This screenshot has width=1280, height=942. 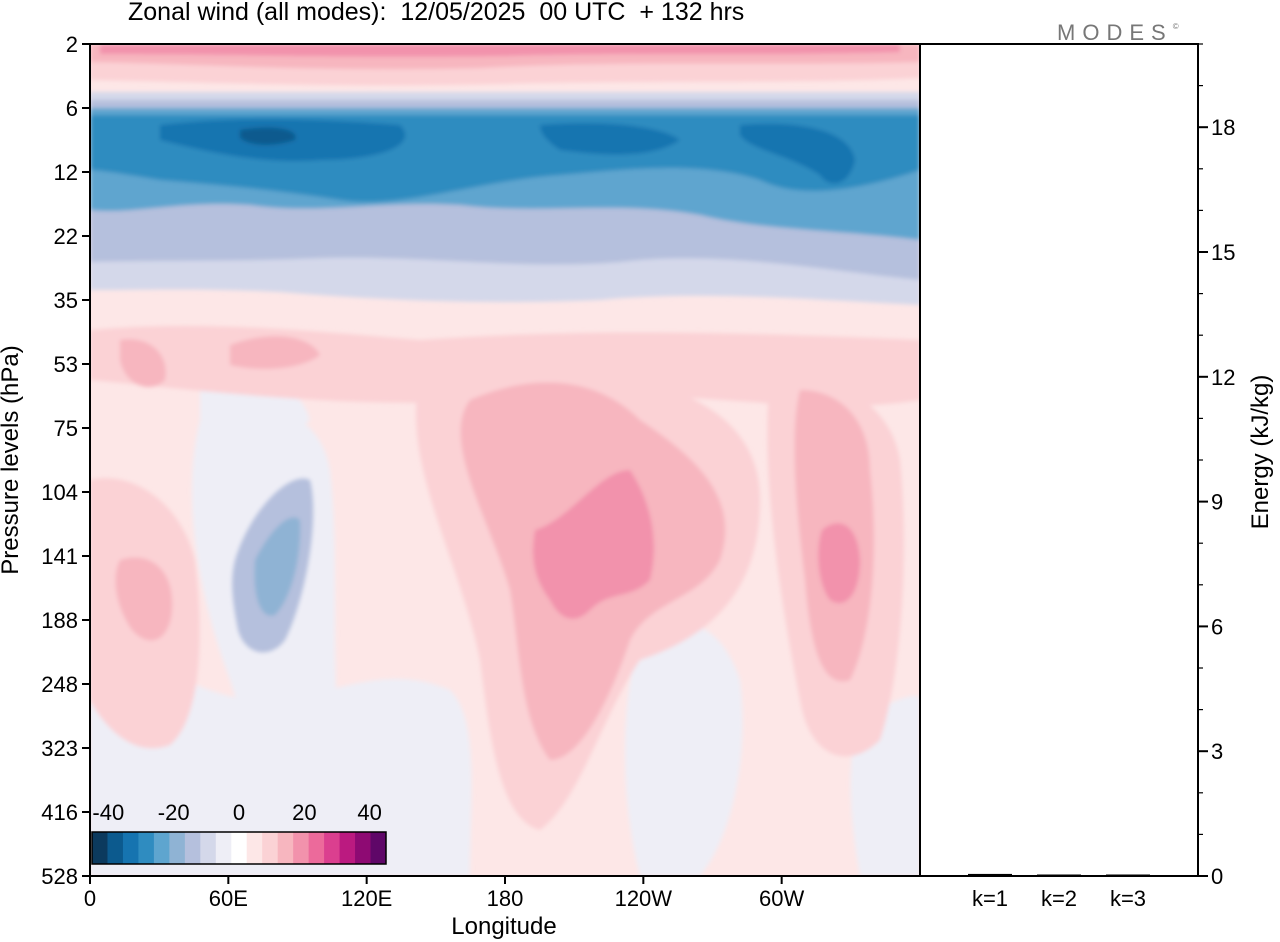 I want to click on field-pos-medium-west, so click(x=144, y=599).